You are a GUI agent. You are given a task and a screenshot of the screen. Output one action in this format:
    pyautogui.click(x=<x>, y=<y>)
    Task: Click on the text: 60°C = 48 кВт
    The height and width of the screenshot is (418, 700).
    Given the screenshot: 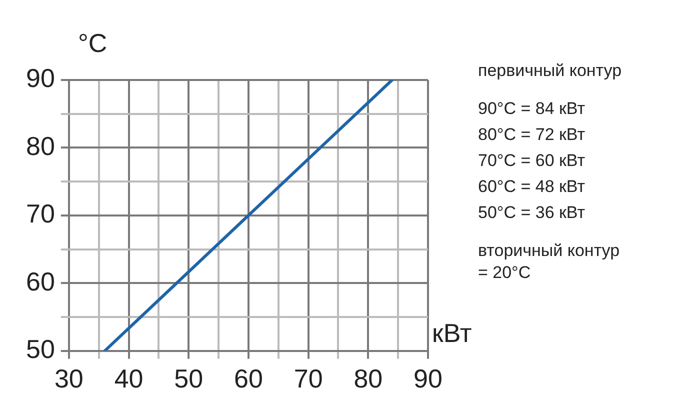 What is the action you would take?
    pyautogui.click(x=532, y=187)
    